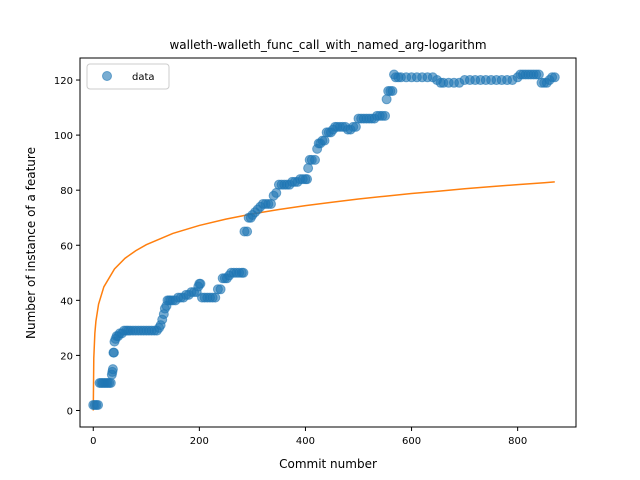 Image resolution: width=640 pixels, height=480 pixels. Describe the element at coordinates (199, 441) in the screenshot. I see `x-tick-label: 200` at that location.